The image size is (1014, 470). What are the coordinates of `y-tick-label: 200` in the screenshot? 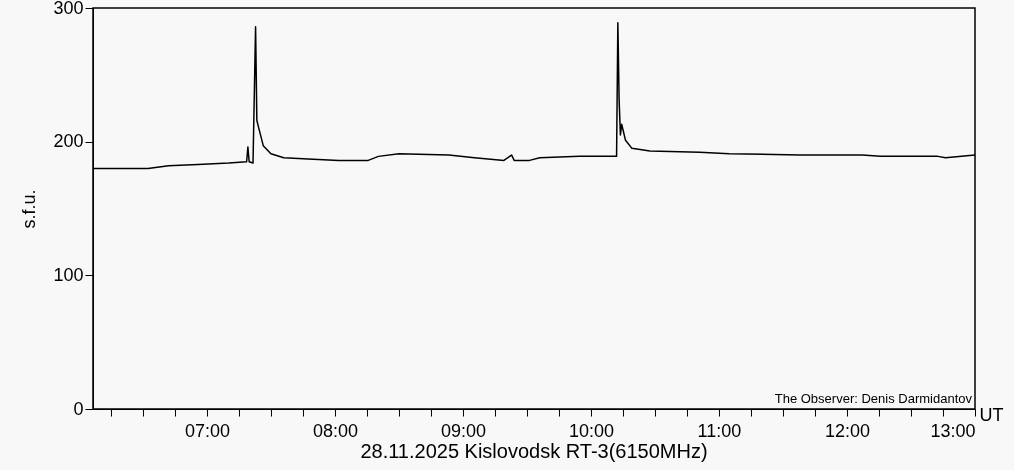 It's located at (68, 141).